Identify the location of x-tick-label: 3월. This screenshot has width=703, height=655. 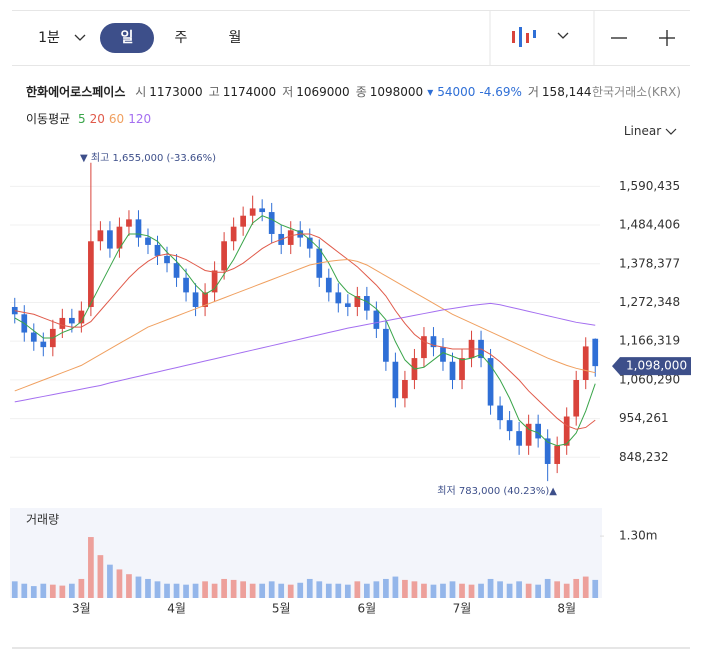
(81, 609).